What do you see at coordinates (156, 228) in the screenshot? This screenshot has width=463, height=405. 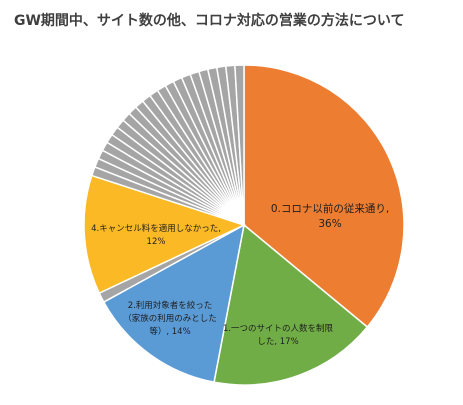 I see `pie-label-4-line-0: 4.キャンセル料を適用しなかった,` at bounding box center [156, 228].